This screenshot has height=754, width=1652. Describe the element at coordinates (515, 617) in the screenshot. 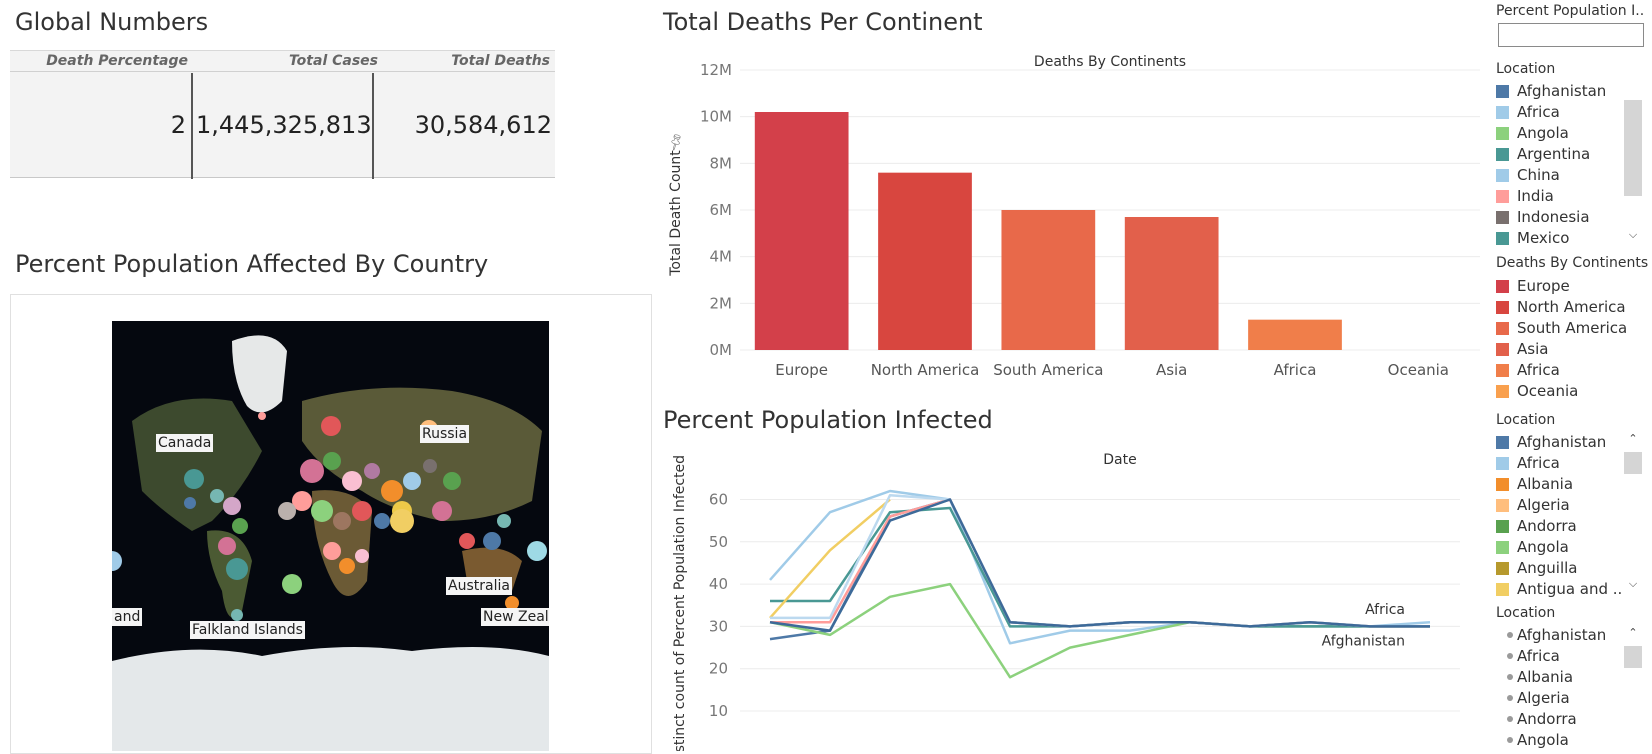

I see `map-label-new-zealand: New Zeal` at that location.